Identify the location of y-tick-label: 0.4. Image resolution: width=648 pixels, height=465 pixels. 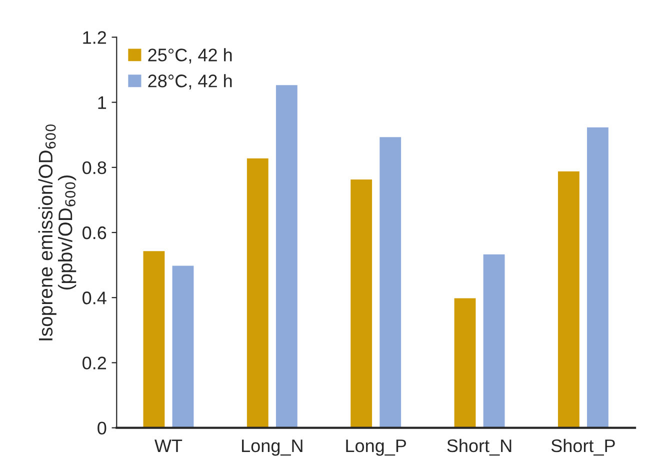
(94, 298).